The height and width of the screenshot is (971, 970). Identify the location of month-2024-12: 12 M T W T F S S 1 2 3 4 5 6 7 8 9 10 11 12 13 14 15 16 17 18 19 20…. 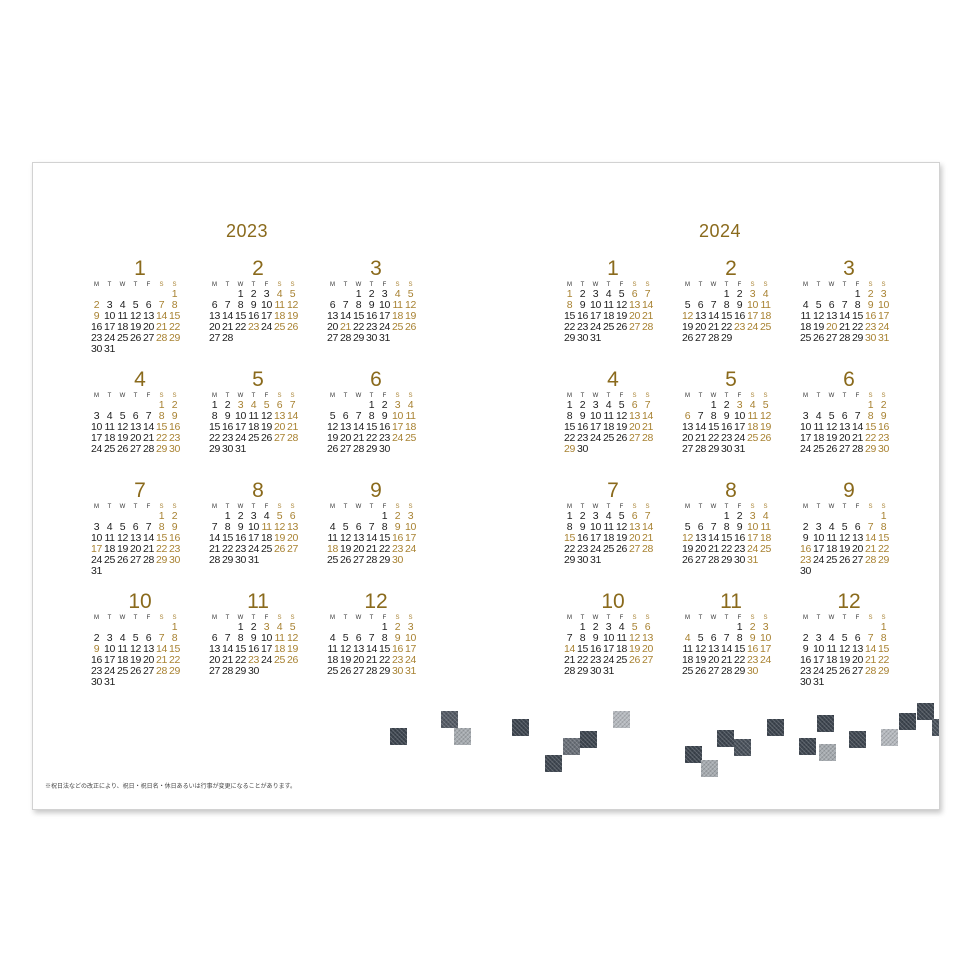
(849, 642).